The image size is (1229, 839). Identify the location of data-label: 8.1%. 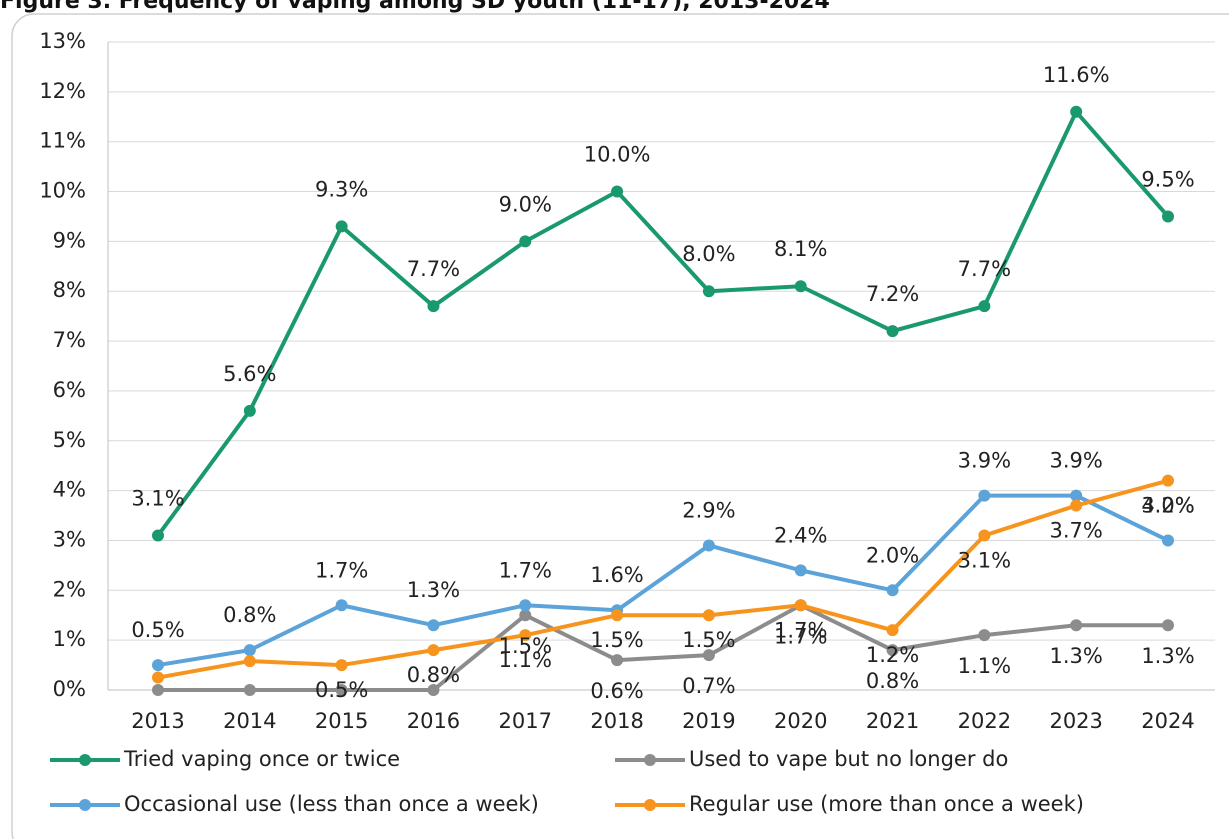
(800, 249).